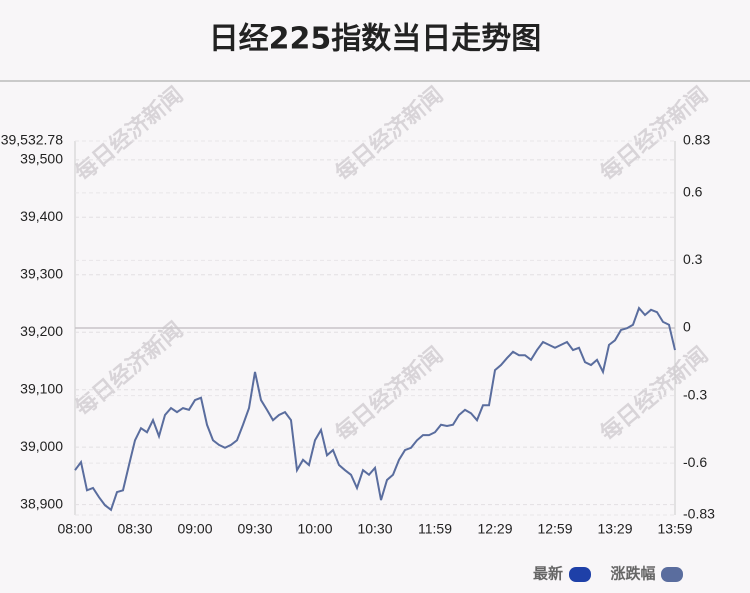 Image resolution: width=750 pixels, height=593 pixels. What do you see at coordinates (693, 192) in the screenshot?
I see `y2-tick-label: 0.6` at bounding box center [693, 192].